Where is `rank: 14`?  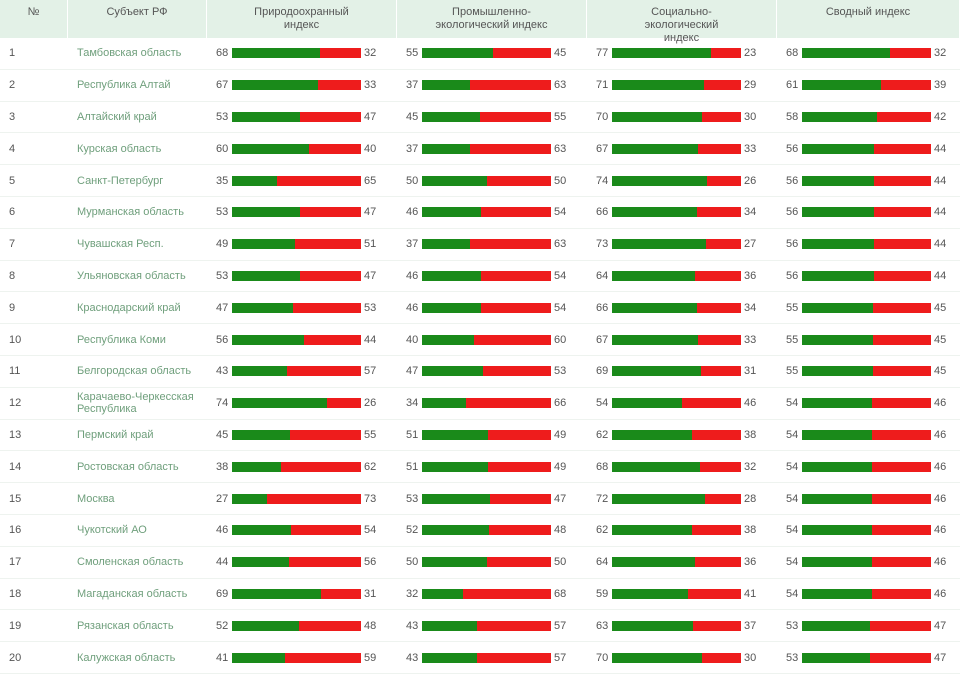 rank: 14 is located at coordinates (15, 466).